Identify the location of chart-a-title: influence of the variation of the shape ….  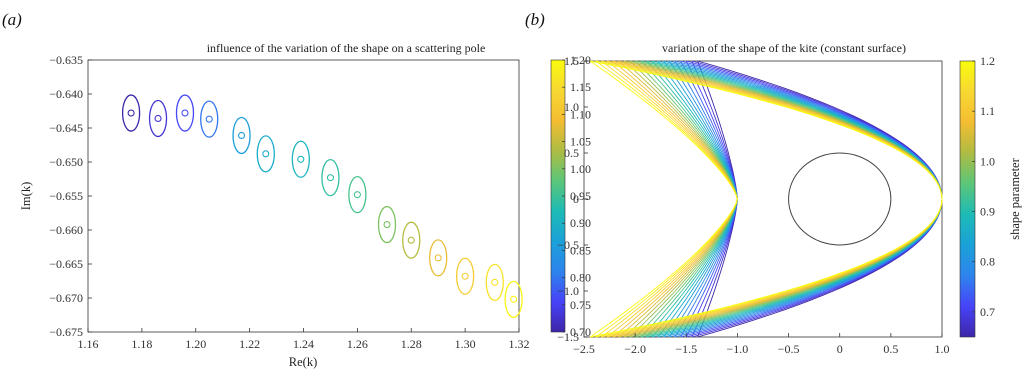
(346, 48).